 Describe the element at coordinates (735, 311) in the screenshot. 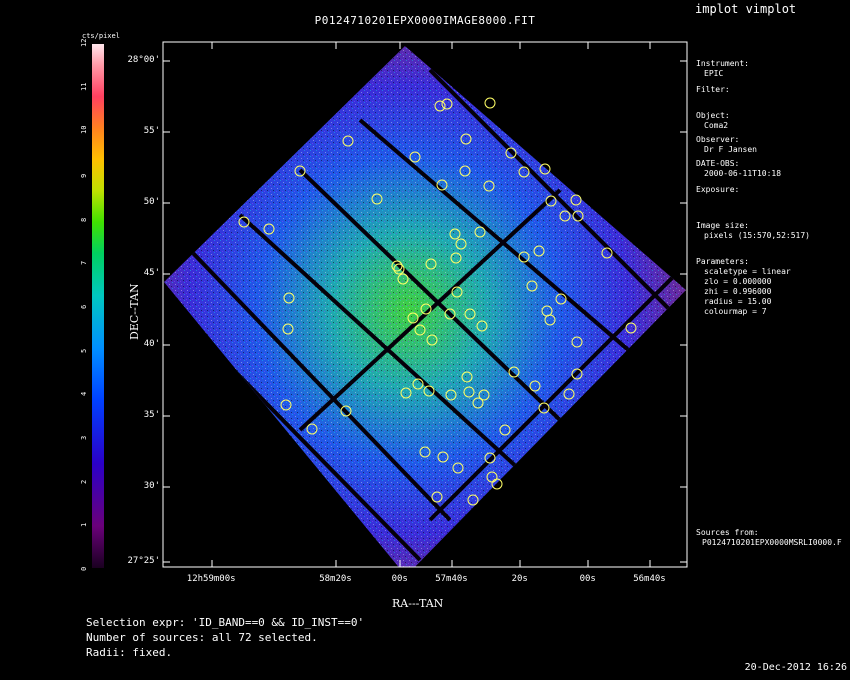

I see `param-colourmap: colourmap = 7` at that location.